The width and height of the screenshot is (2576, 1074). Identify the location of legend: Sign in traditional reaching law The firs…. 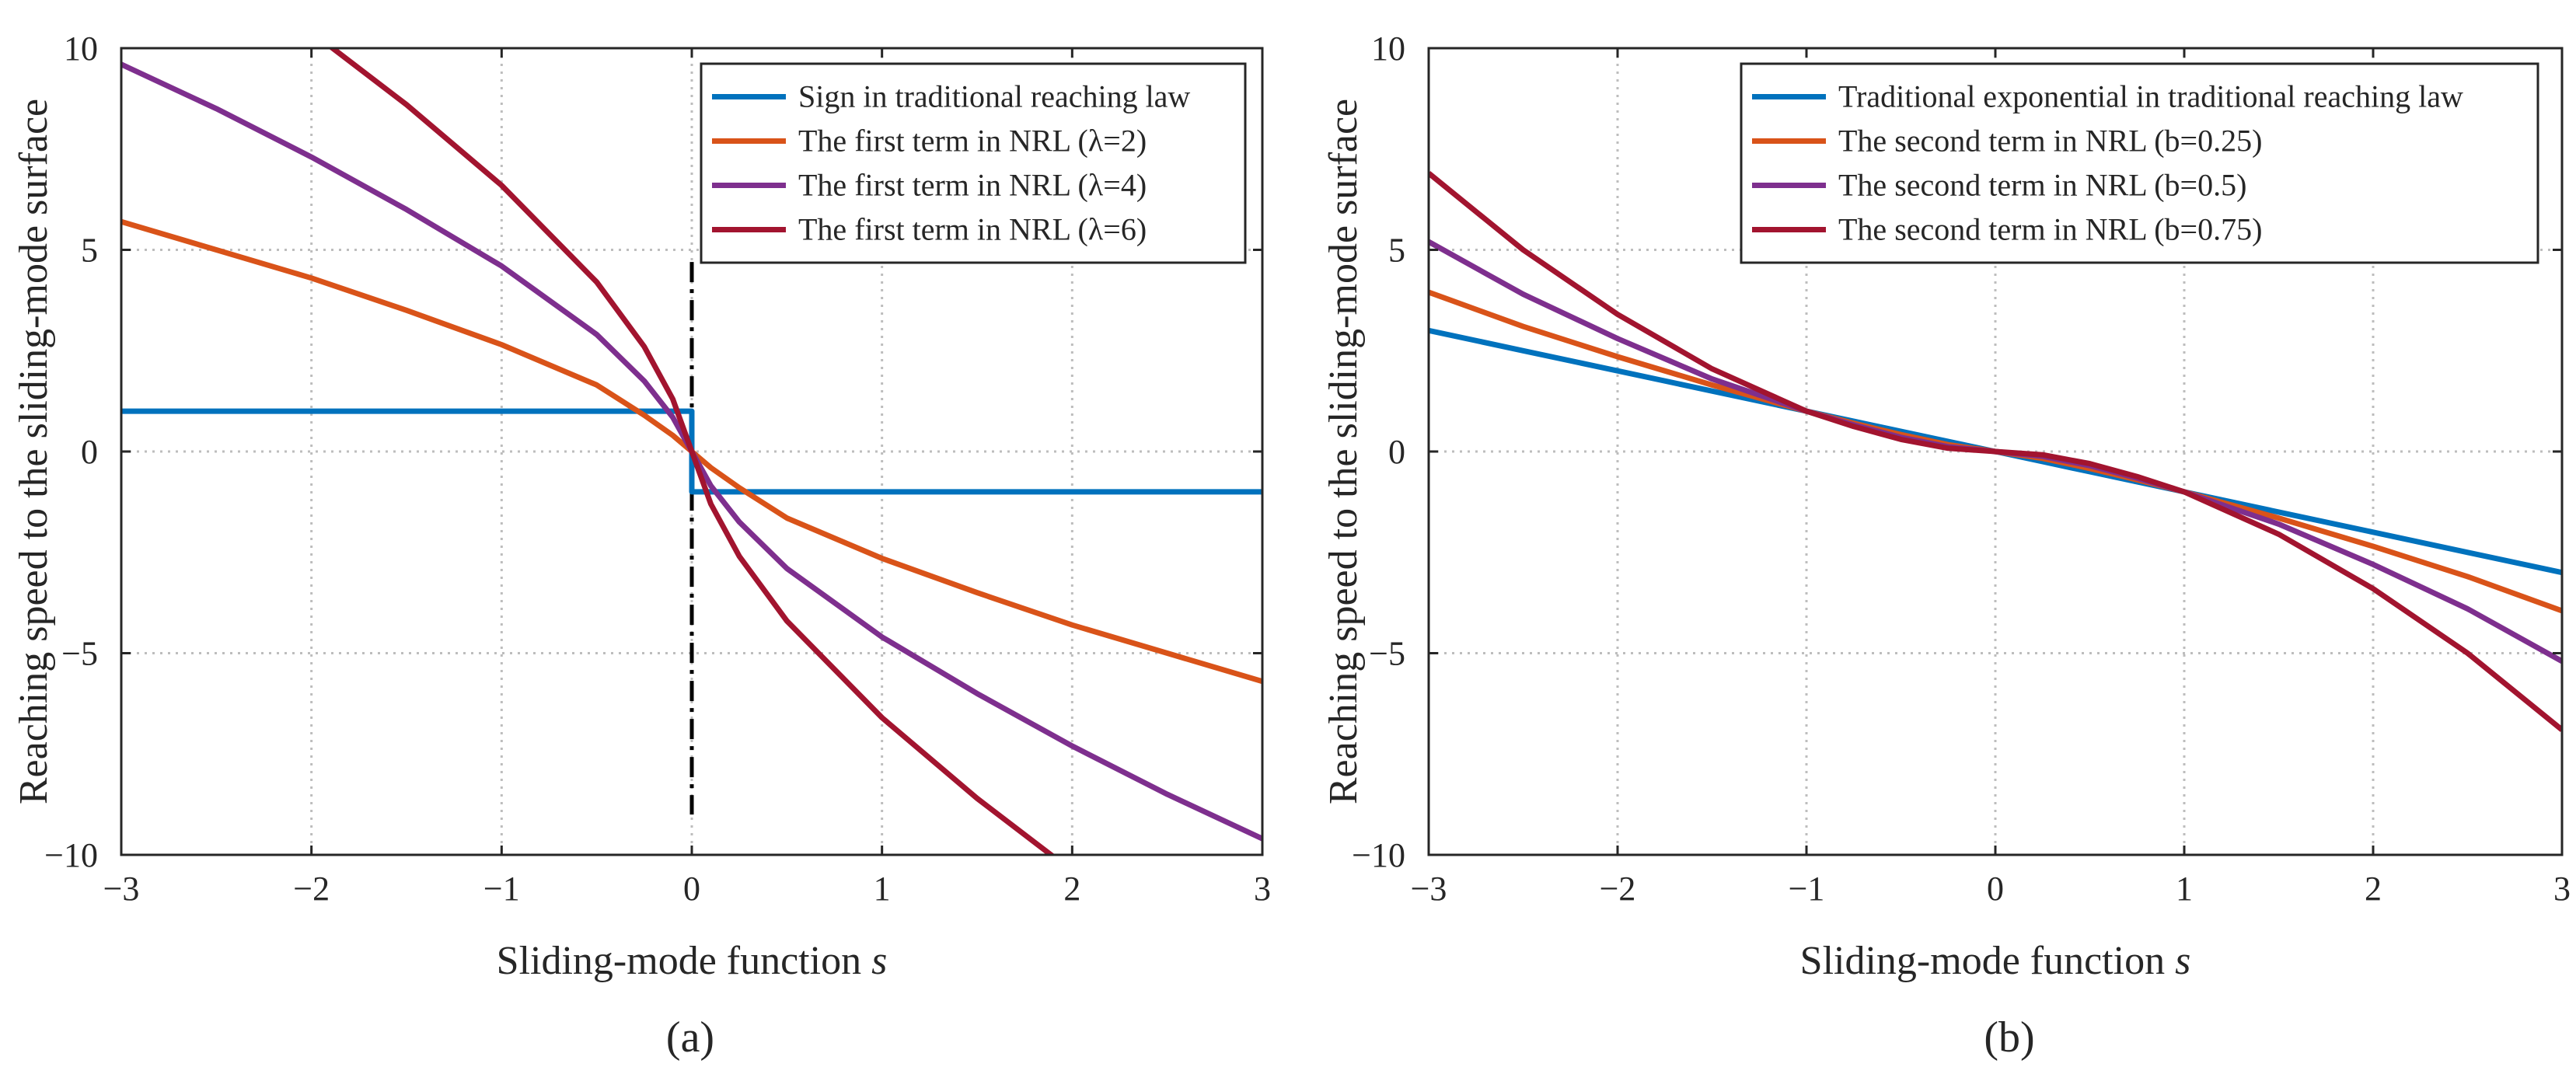
(973, 163).